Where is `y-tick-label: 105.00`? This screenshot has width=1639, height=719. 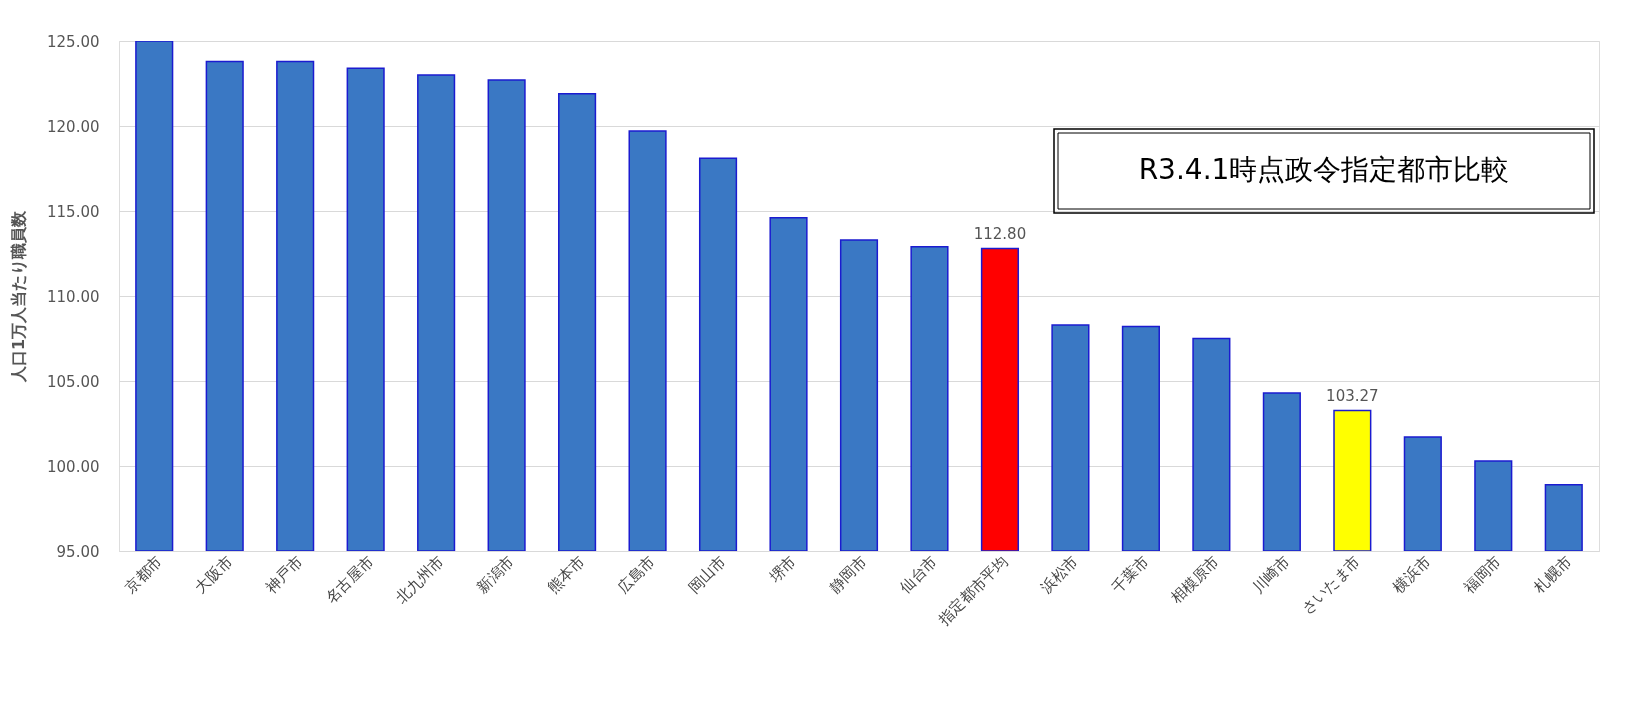
y-tick-label: 105.00 is located at coordinates (73, 381).